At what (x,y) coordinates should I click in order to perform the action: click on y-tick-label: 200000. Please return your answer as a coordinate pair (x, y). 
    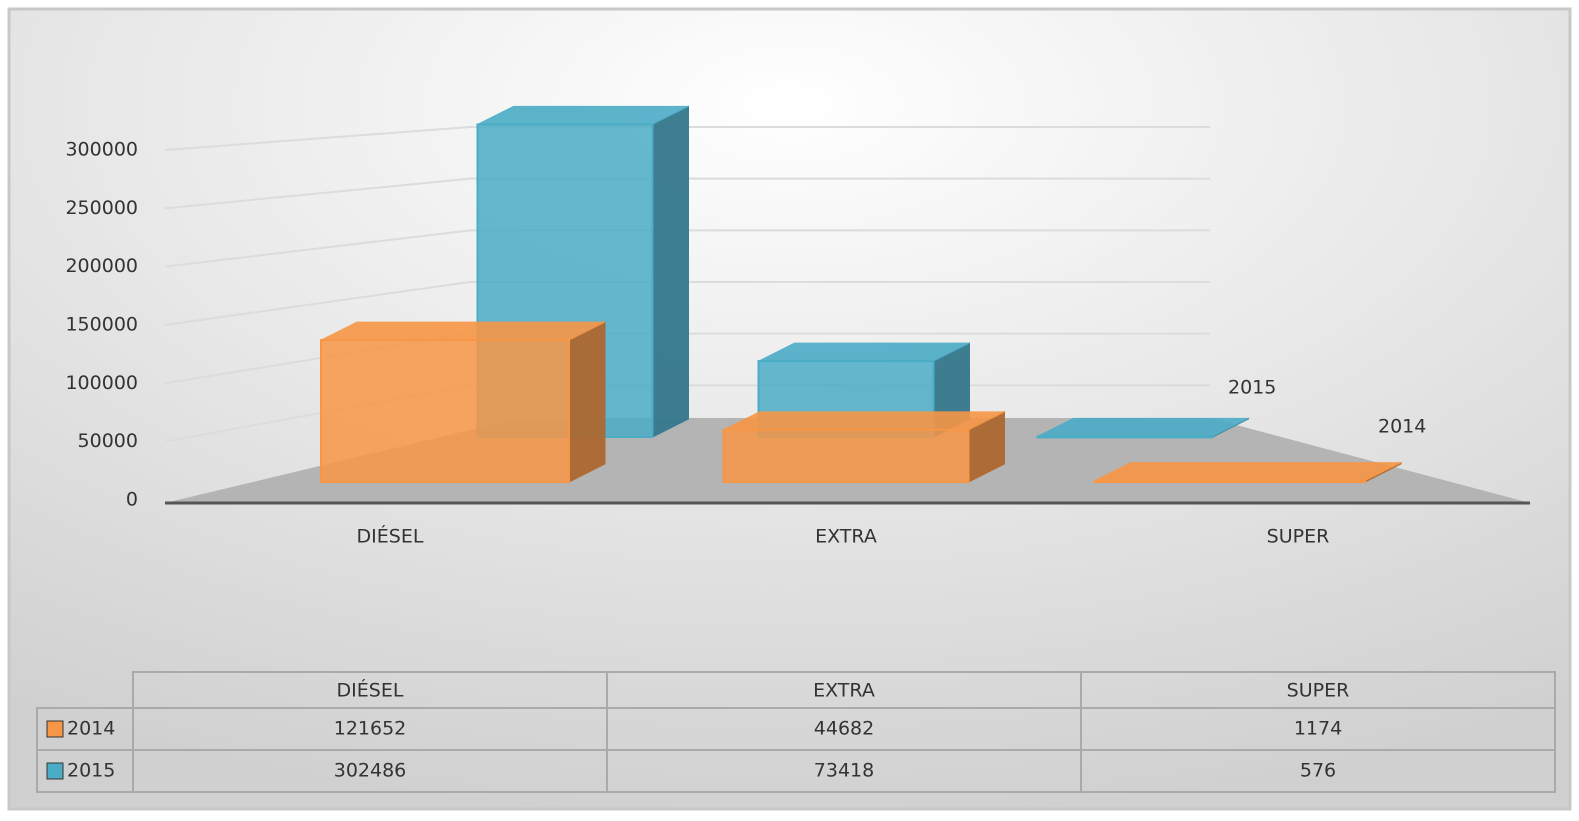
    Looking at the image, I should click on (101, 266).